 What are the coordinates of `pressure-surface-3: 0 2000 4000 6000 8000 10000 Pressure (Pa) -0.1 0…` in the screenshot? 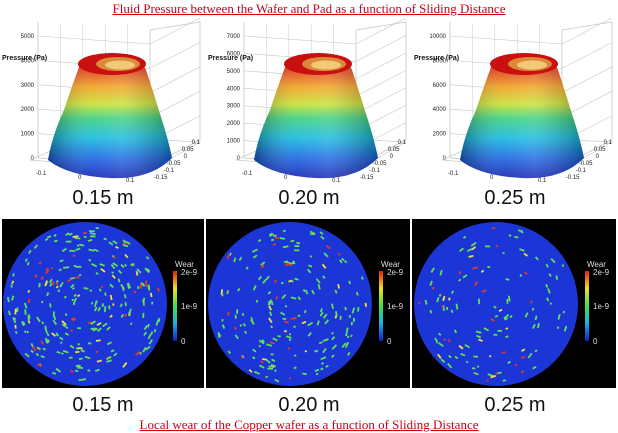 It's located at (514, 100).